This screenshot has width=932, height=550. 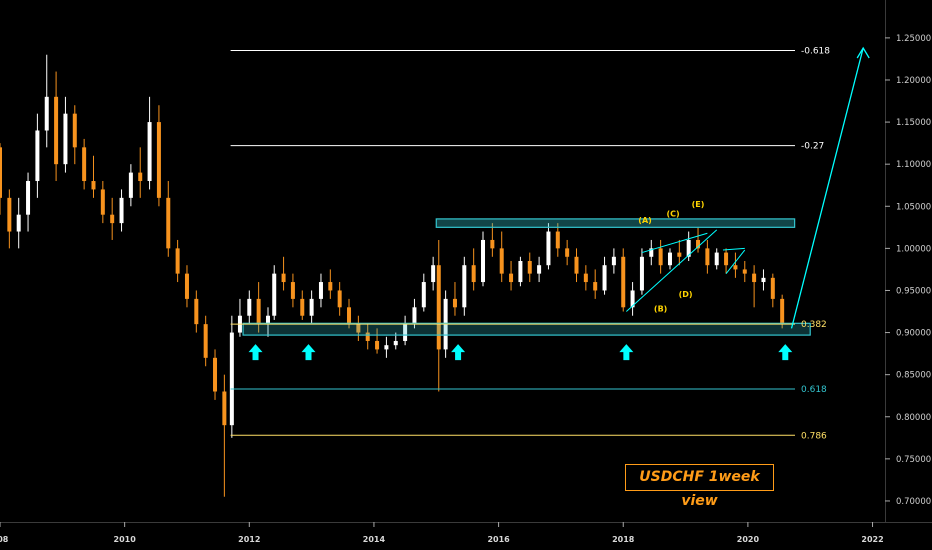 What do you see at coordinates (913, 460) in the screenshot?
I see `price-tick-label: 0.75000` at bounding box center [913, 460].